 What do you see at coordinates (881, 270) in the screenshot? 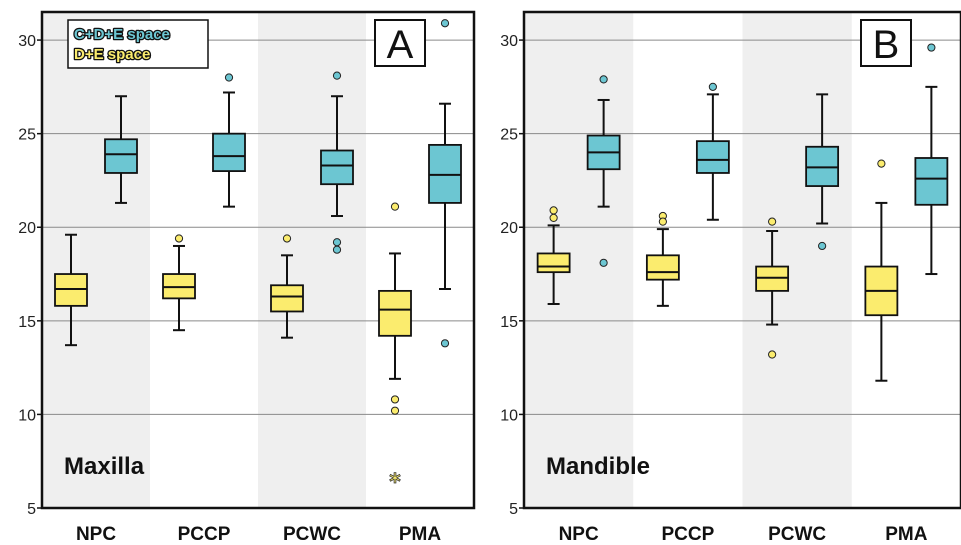
I see `box-de-pma` at bounding box center [881, 270].